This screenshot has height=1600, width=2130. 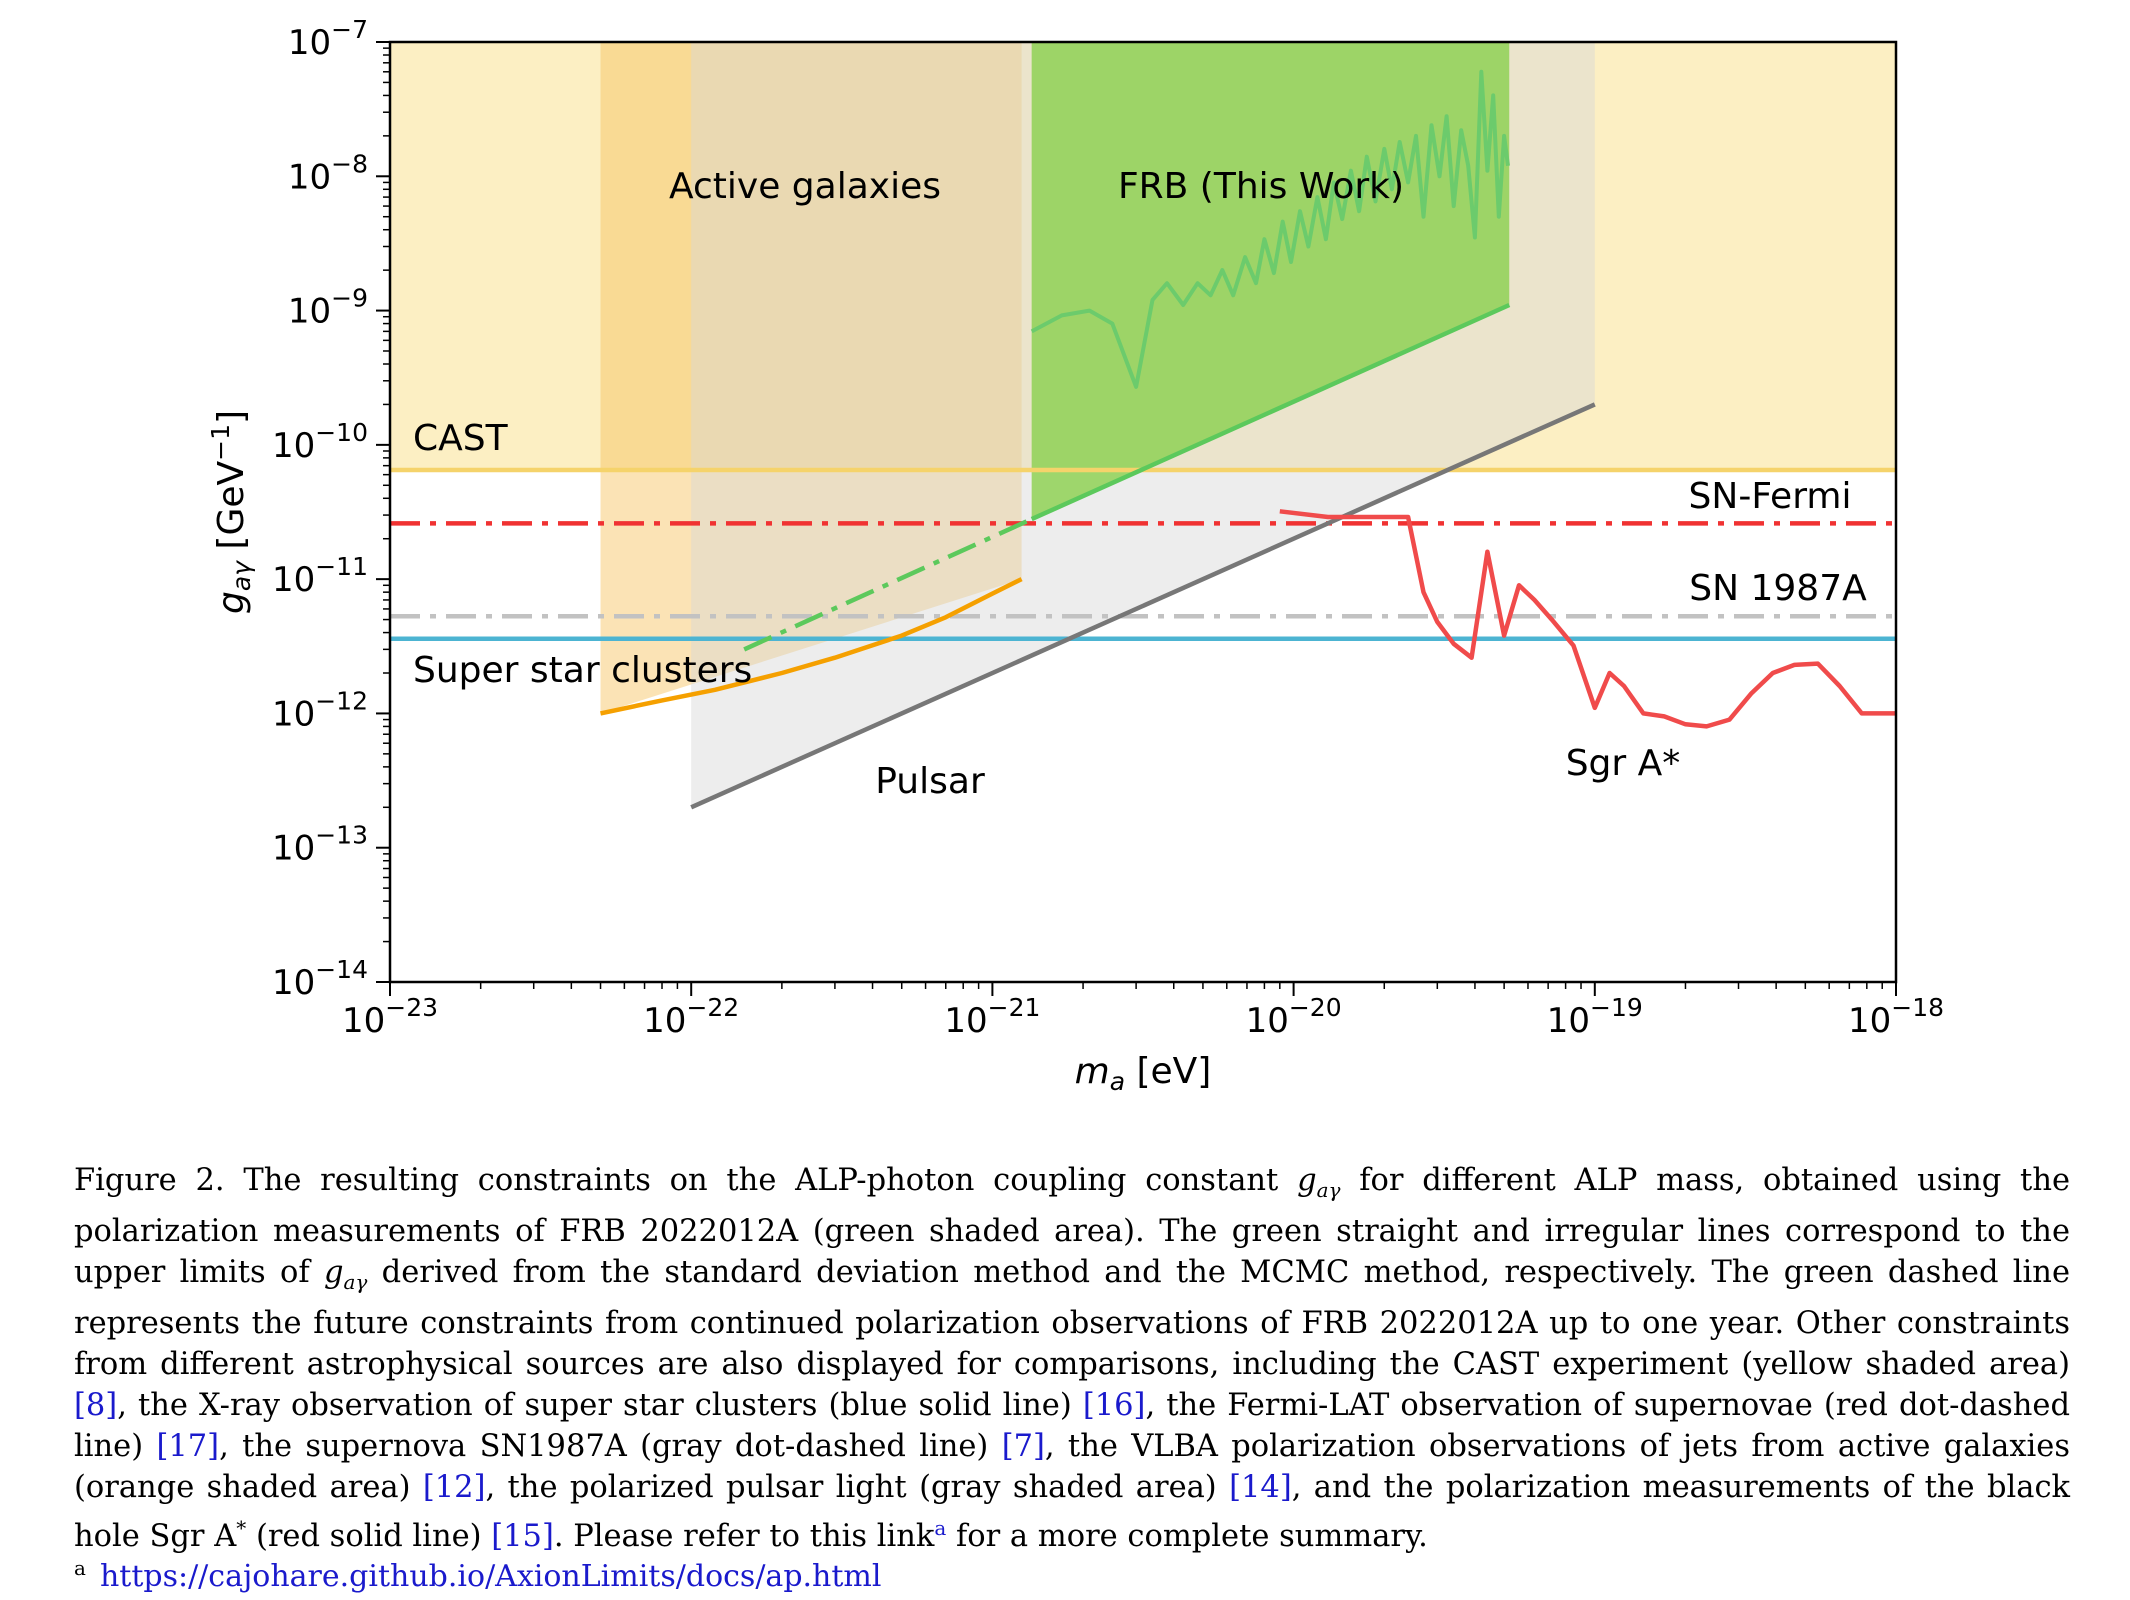 What do you see at coordinates (328, 173) in the screenshot?
I see `y-tick-label: 10⁻⁸` at bounding box center [328, 173].